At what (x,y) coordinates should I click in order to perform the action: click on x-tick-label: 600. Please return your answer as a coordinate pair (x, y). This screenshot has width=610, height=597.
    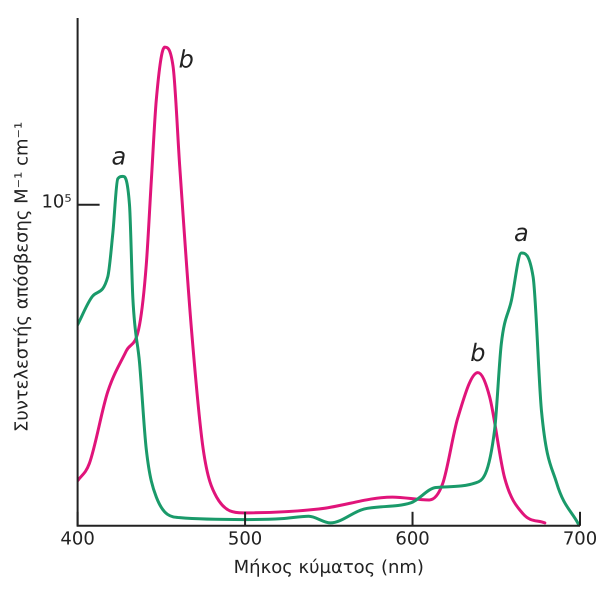
    Looking at the image, I should click on (412, 539).